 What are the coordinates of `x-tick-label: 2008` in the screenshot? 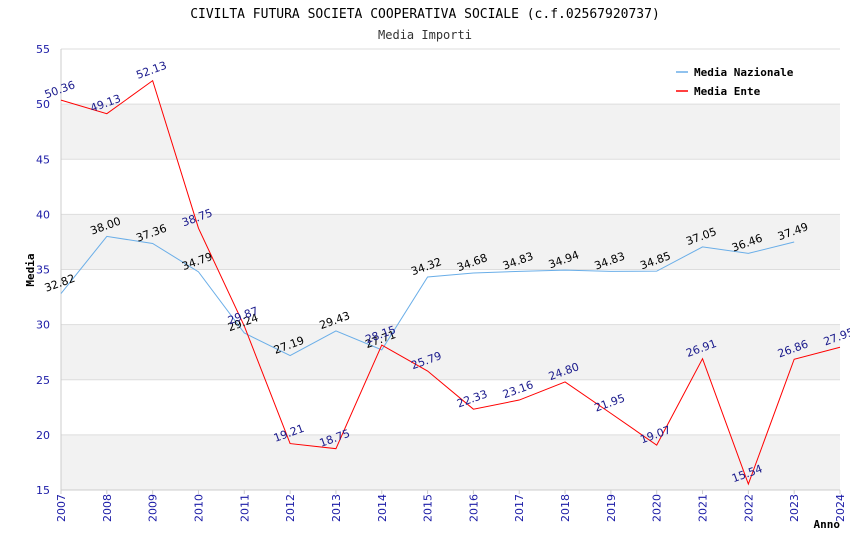 It's located at (107, 508).